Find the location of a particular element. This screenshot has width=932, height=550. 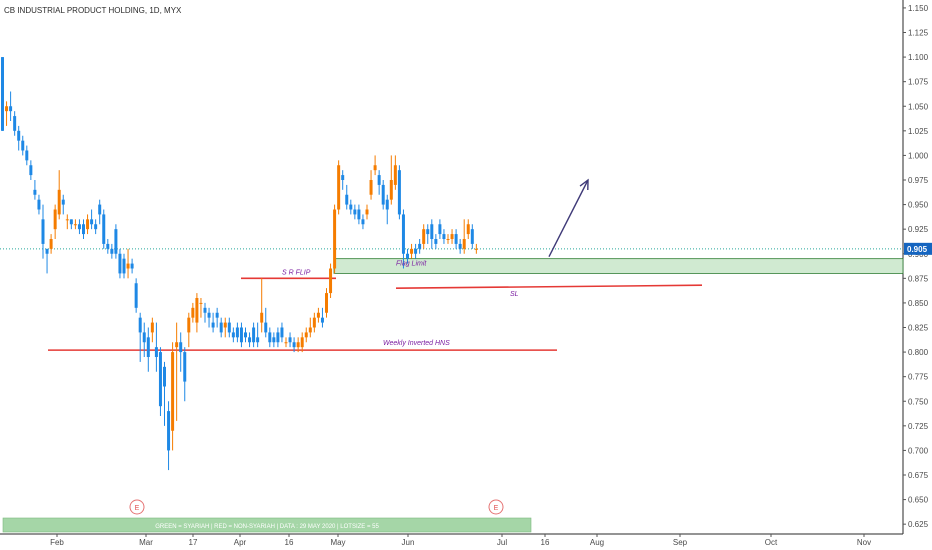

current-price-badge is located at coordinates (918, 248).